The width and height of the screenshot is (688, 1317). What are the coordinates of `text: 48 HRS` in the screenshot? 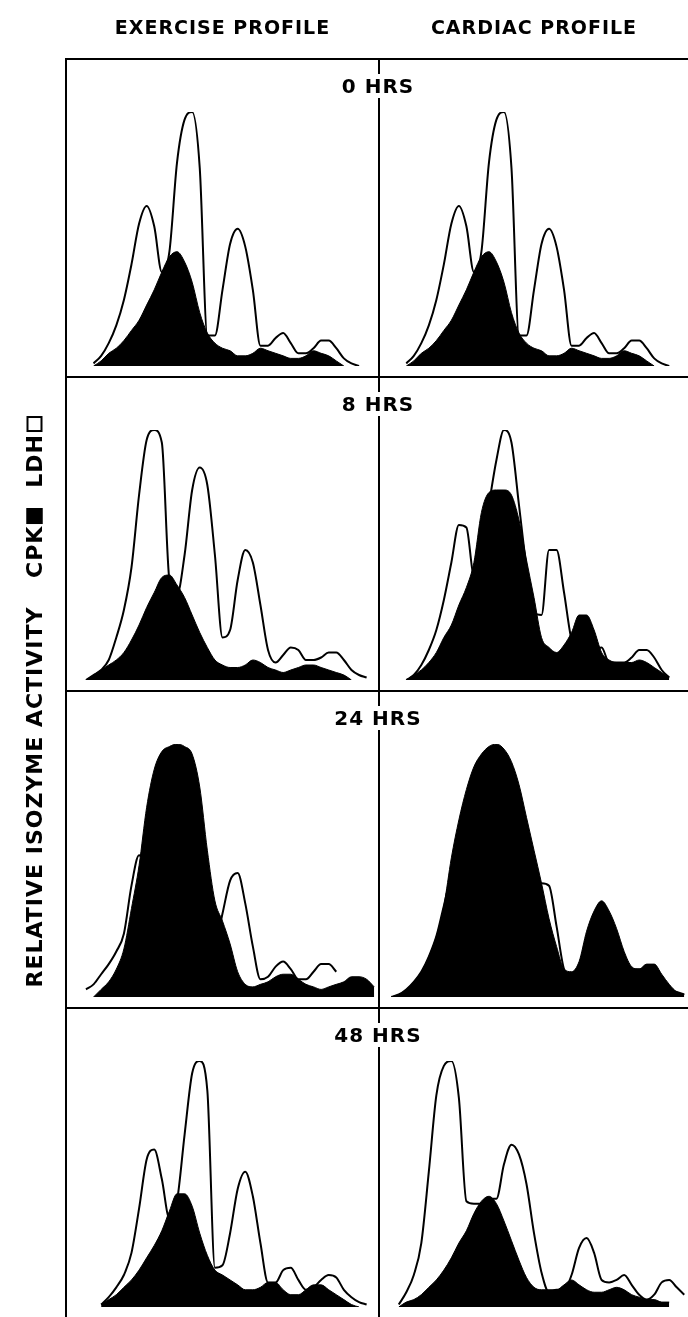 It's located at (378, 1035).